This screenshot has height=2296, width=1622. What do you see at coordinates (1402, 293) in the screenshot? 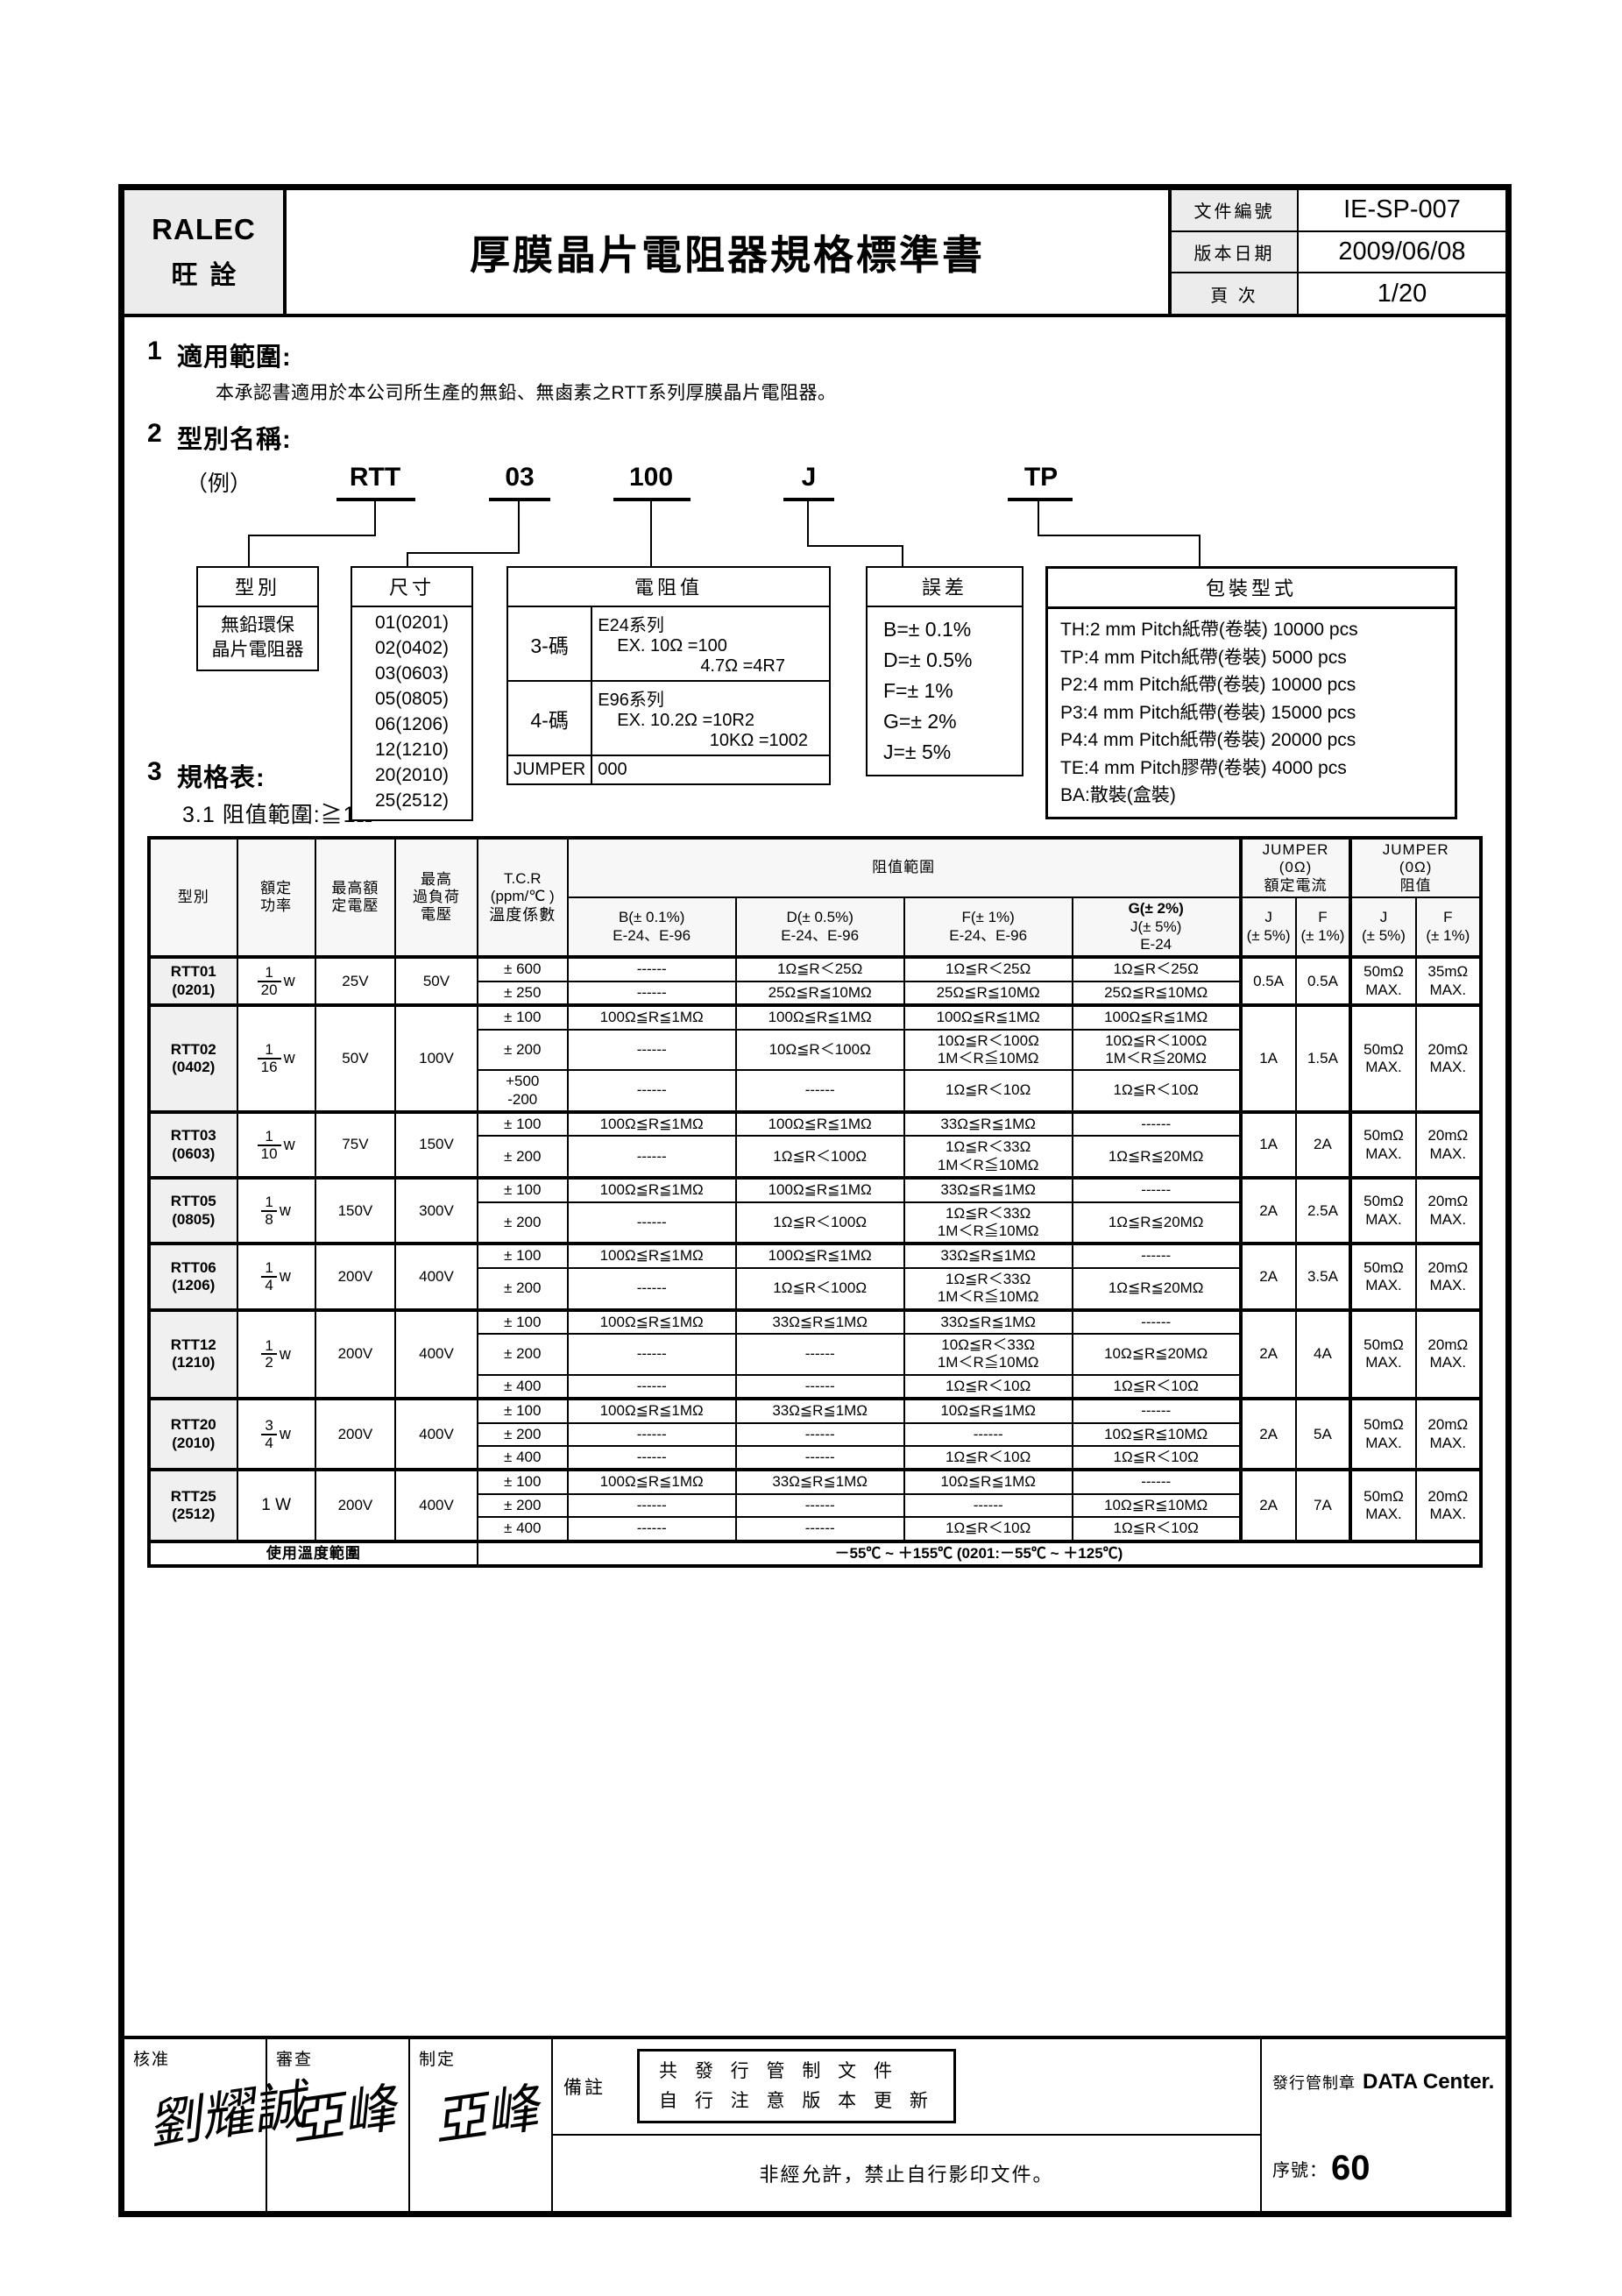
I see `meta-value-page: 1/20` at bounding box center [1402, 293].